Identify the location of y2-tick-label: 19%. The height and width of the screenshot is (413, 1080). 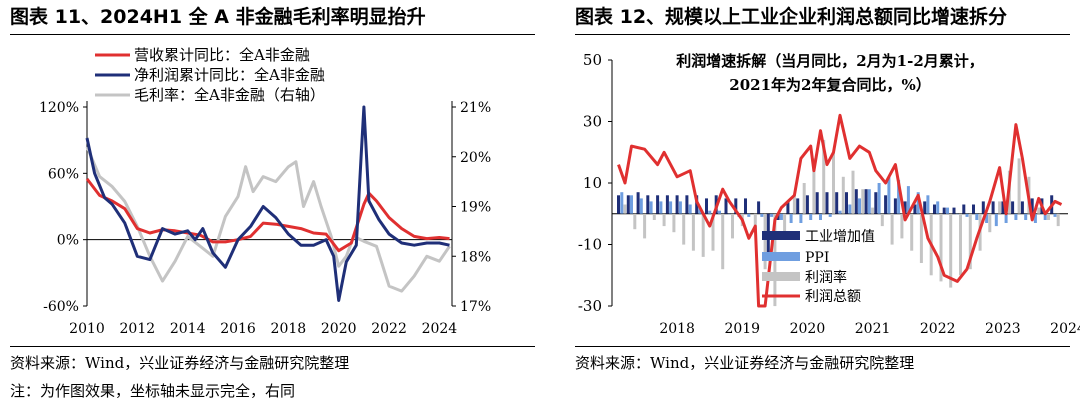
(475, 208).